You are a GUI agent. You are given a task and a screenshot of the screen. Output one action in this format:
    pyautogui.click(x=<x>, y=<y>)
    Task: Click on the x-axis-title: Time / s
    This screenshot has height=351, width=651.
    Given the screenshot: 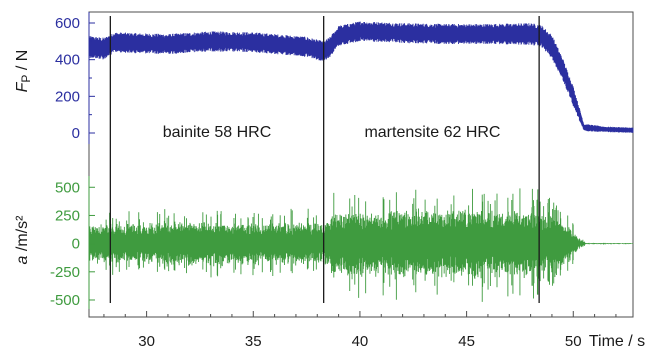 What is the action you would take?
    pyautogui.click(x=617, y=341)
    